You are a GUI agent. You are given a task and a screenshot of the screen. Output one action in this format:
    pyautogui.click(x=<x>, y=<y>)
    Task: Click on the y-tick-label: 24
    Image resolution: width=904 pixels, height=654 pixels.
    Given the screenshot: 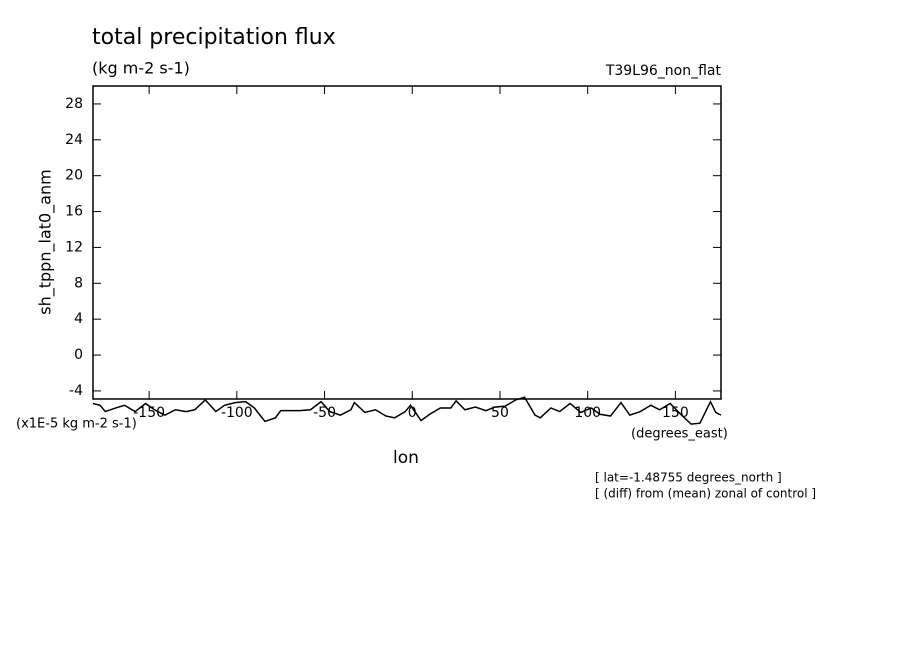 What is the action you would take?
    pyautogui.click(x=74, y=140)
    